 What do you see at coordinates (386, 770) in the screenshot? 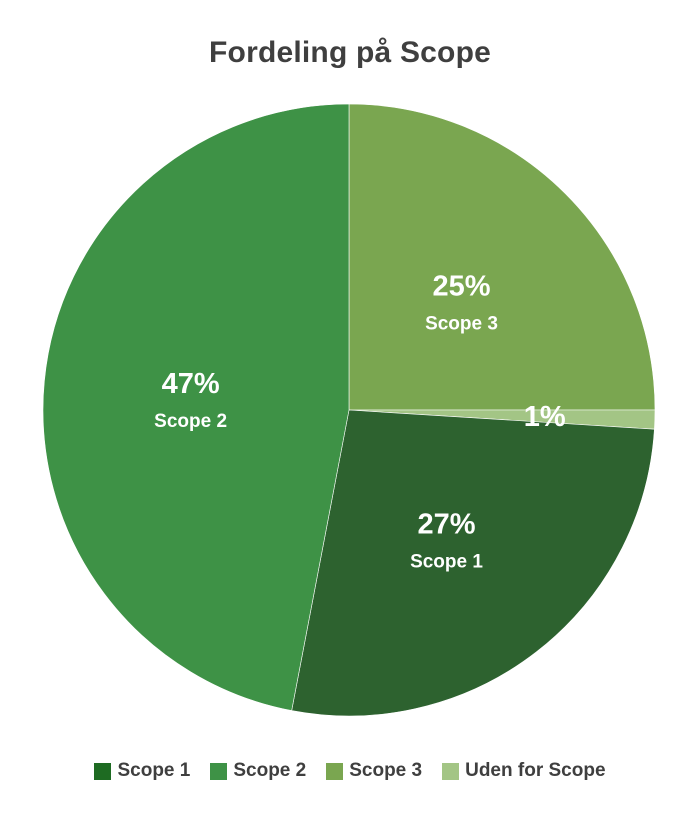
I see `legend-label-scope-3: Scope 3` at bounding box center [386, 770].